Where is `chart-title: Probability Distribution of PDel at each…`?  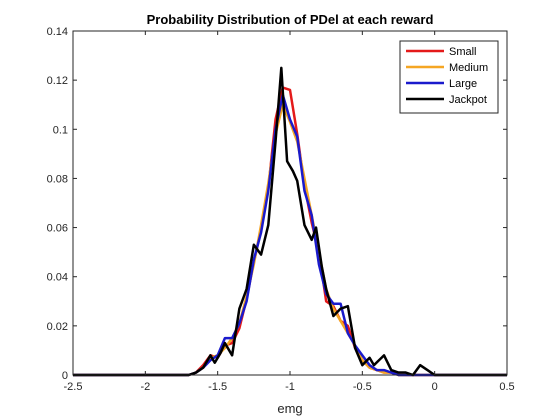
chart-title: Probability Distribution of PDel at each… is located at coordinates (290, 19).